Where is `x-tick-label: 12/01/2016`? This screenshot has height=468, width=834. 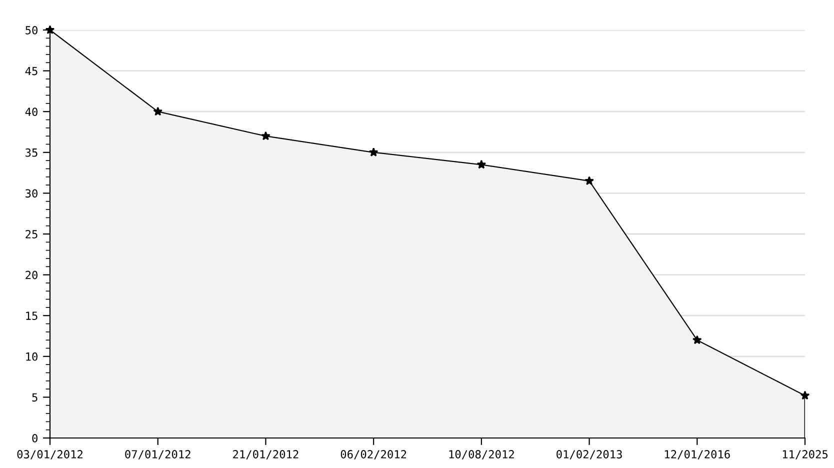 x-tick-label: 12/01/2016 is located at coordinates (697, 455).